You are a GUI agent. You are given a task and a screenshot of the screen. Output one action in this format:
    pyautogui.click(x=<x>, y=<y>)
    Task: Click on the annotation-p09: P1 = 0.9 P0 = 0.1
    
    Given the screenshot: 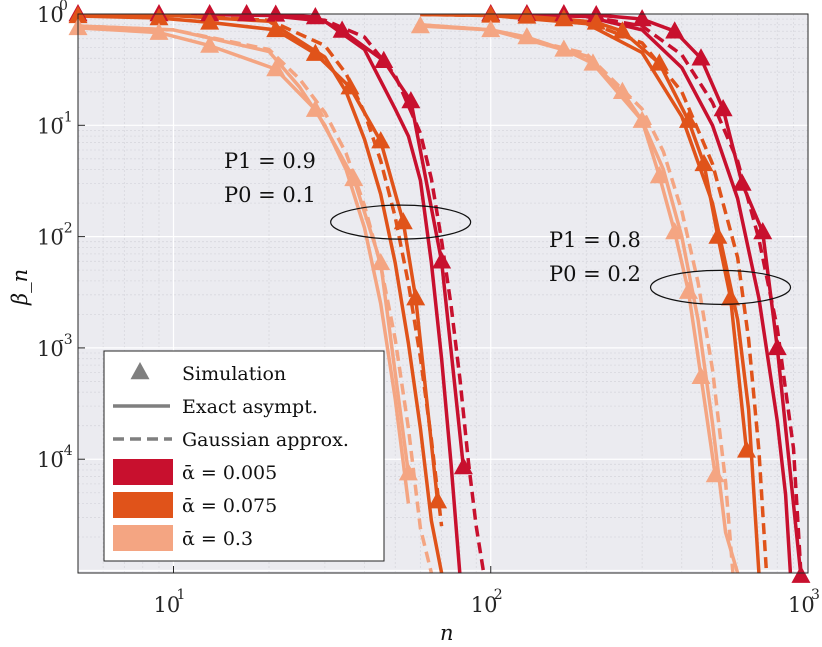 What is the action you would take?
    pyautogui.click(x=270, y=178)
    